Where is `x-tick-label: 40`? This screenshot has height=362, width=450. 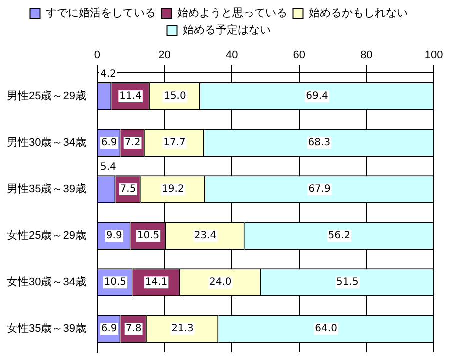 x-tick-label: 40 is located at coordinates (232, 56).